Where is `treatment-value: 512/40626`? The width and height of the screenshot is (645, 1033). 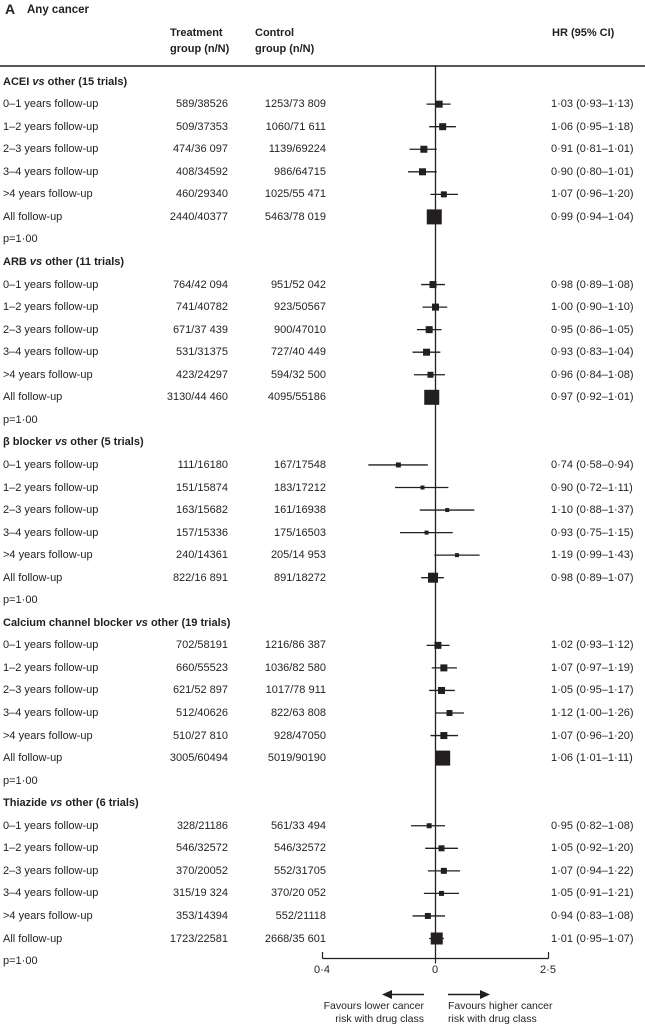 treatment-value: 512/40626 is located at coordinates (202, 713).